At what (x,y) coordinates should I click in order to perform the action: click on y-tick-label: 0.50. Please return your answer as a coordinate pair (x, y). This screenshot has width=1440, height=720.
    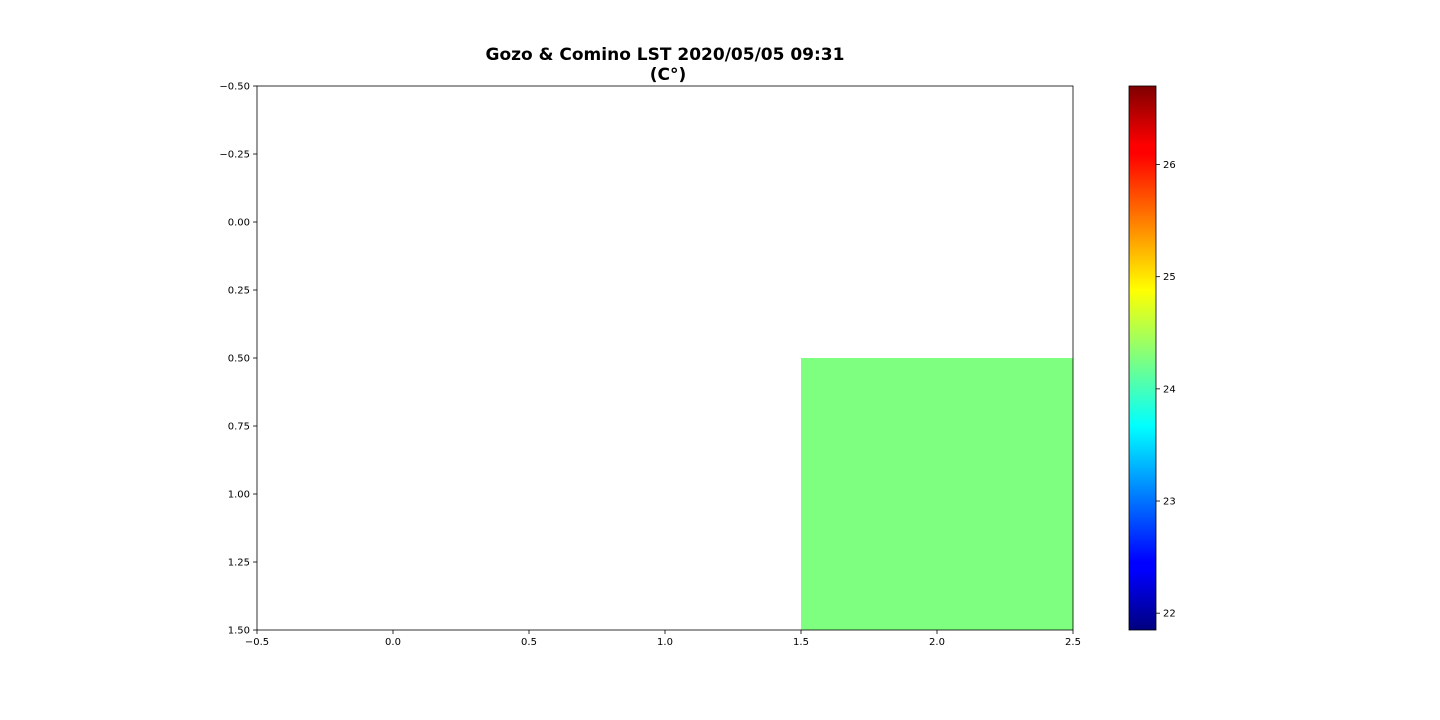
    Looking at the image, I should click on (239, 359).